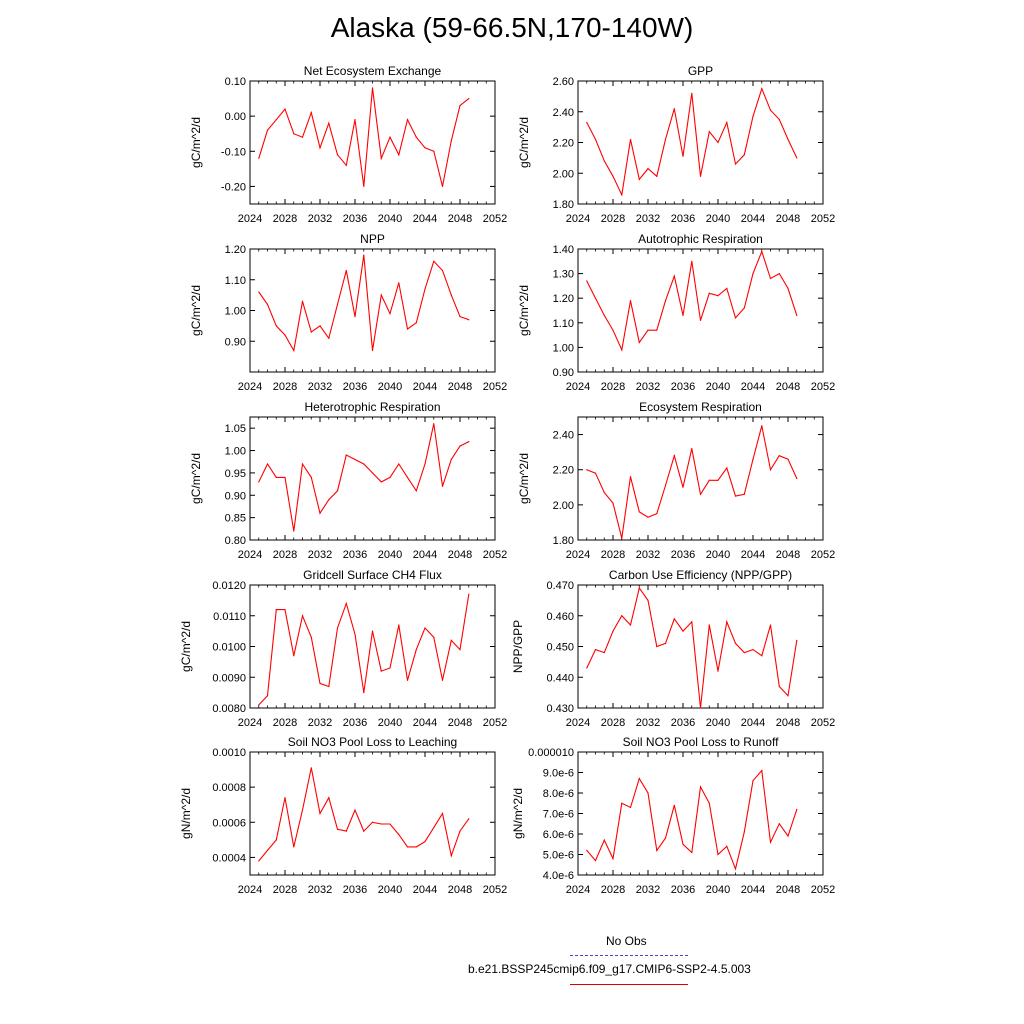 The image size is (1024, 1024). Describe the element at coordinates (229, 753) in the screenshot. I see `y-tick-label: 0.0010` at that location.